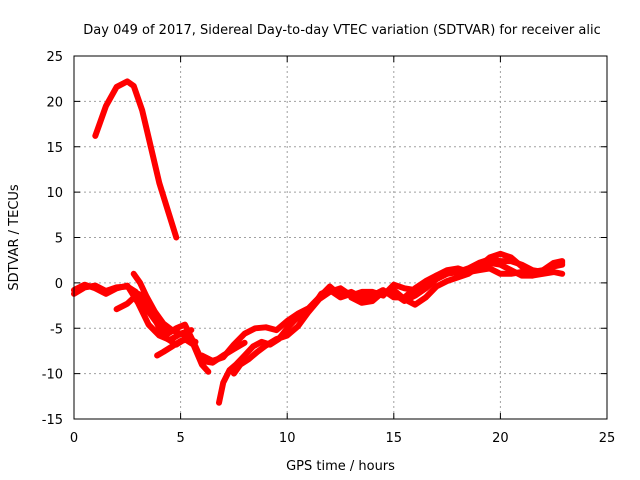 The image size is (640, 480). I want to click on y-tick-label: -5, so click(56, 329).